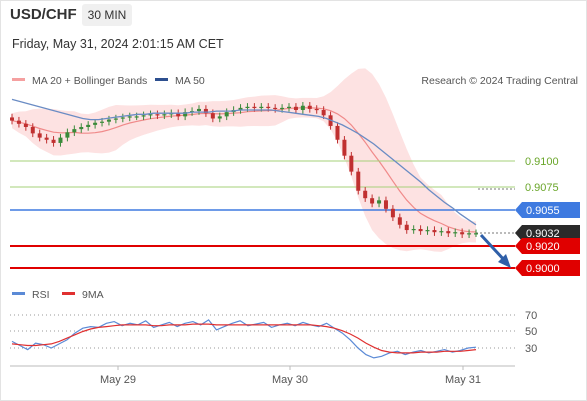 This screenshot has width=587, height=401. I want to click on level-label-0-9055: 0.9055, so click(543, 211).